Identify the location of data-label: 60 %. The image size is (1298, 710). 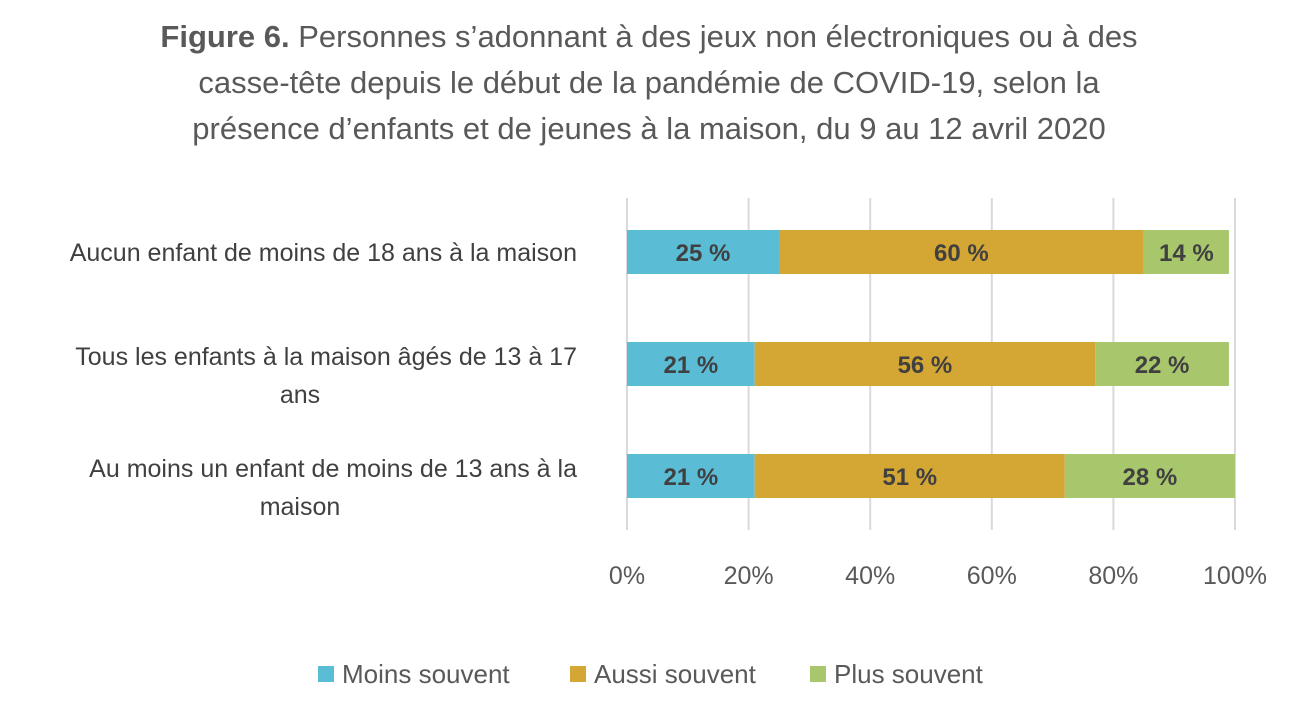
(961, 253).